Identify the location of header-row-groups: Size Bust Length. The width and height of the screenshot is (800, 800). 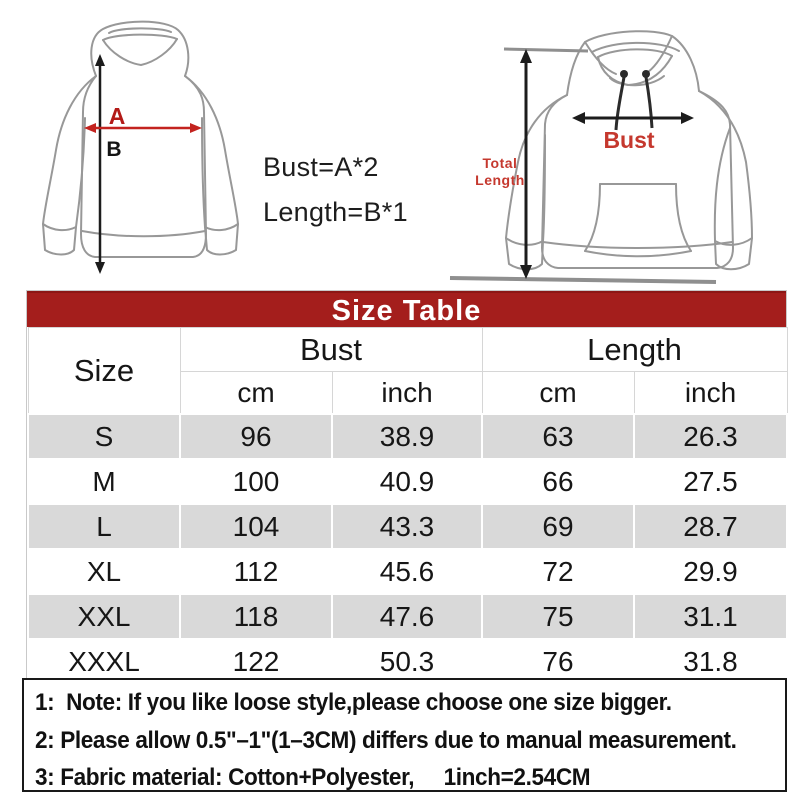
(407, 371).